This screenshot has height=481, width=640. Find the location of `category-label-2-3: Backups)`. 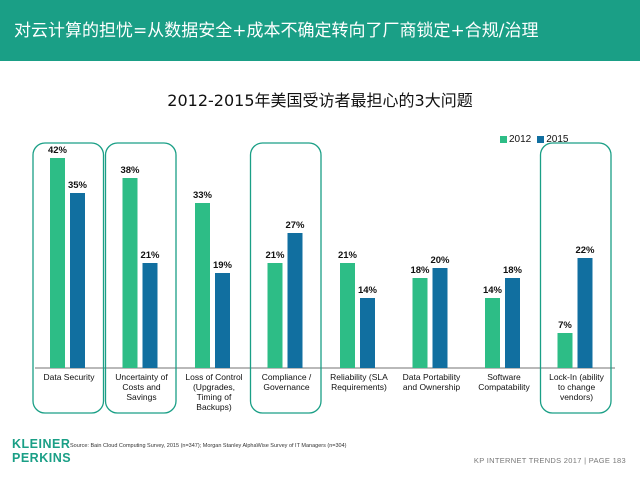

category-label-2-3: Backups) is located at coordinates (214, 407).